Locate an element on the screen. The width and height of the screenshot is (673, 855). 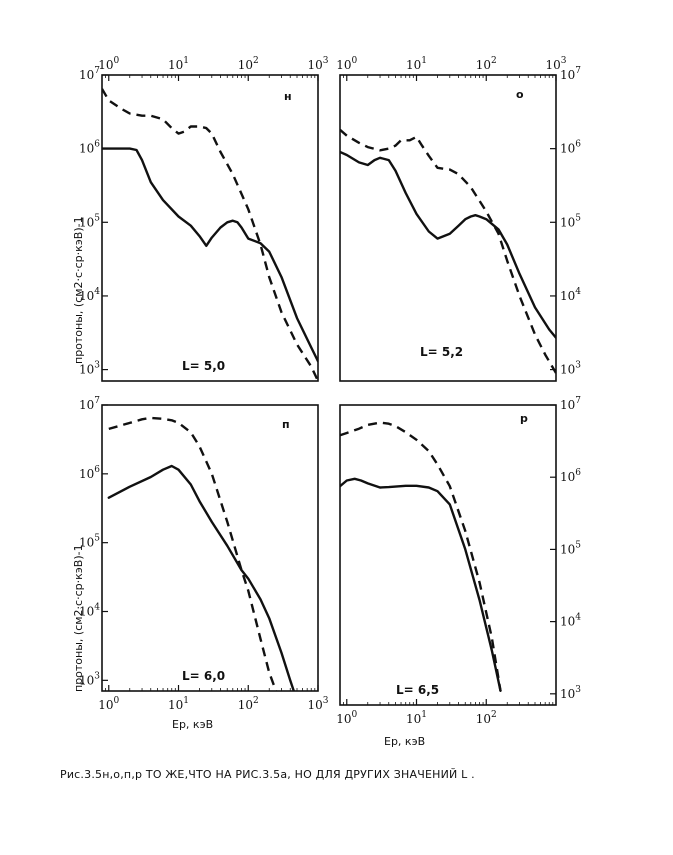
panel-o-frame is located at coordinates (448, 228).